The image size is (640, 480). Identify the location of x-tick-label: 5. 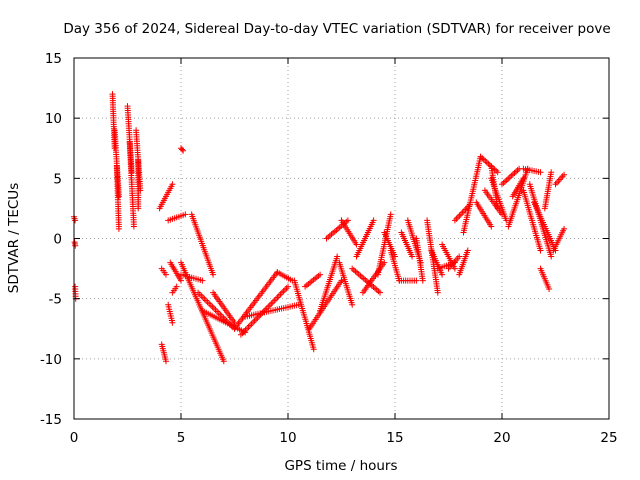
(181, 438).